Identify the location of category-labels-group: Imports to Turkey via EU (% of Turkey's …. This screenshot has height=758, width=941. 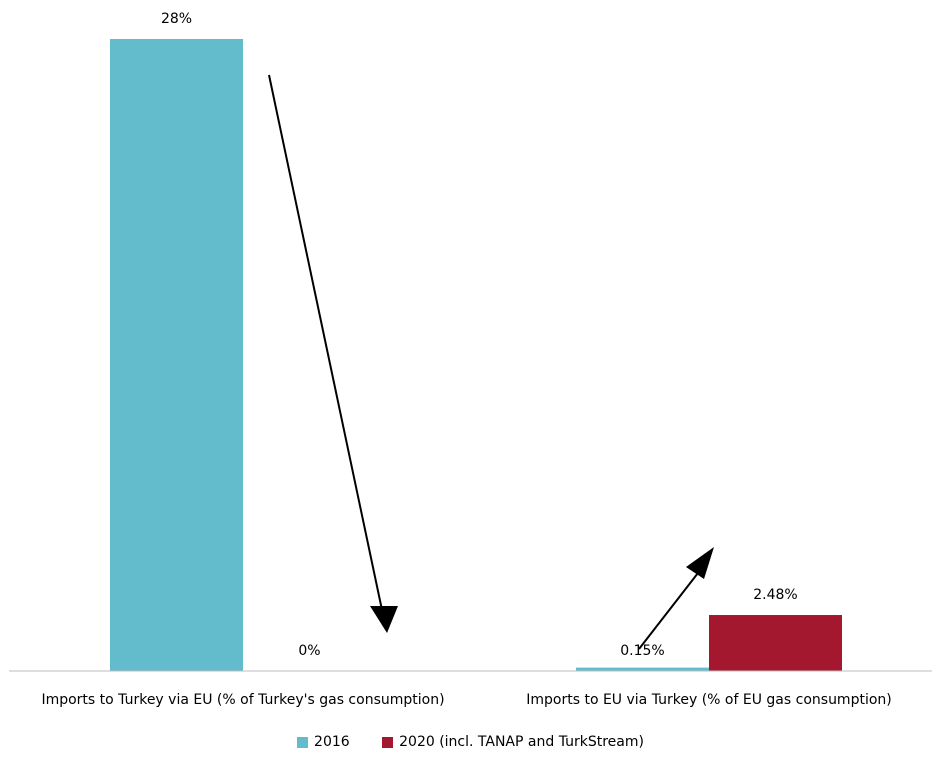
(466, 700).